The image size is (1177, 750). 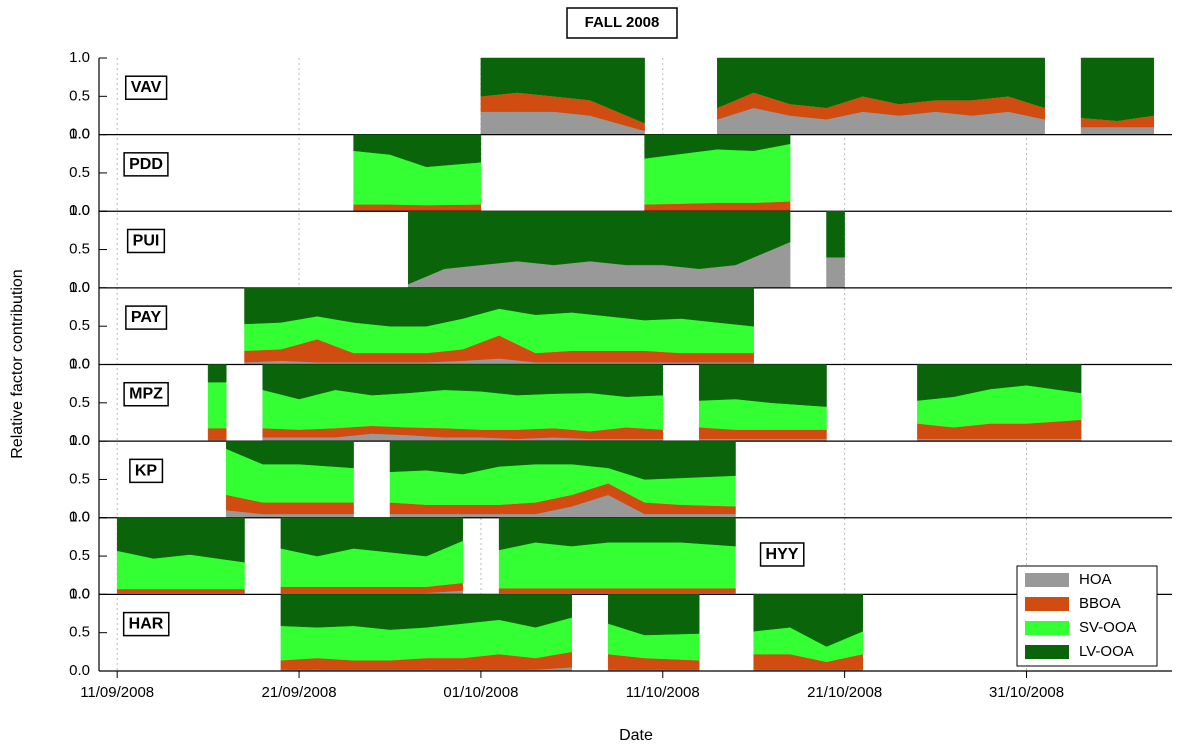 What do you see at coordinates (1106, 651) in the screenshot?
I see `legend-label: LV-OOA` at bounding box center [1106, 651].